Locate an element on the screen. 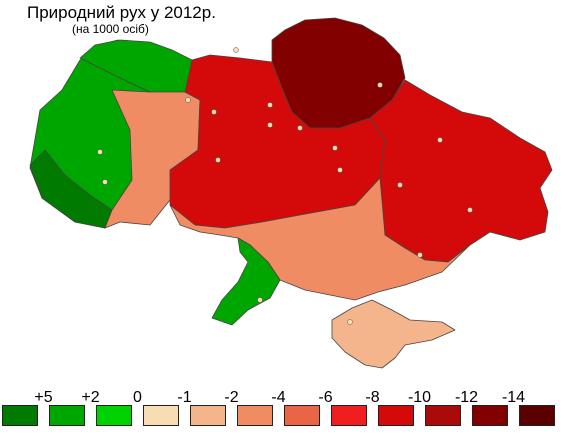 This screenshot has height=434, width=571. map-title: Природний рух у 2012р. is located at coordinates (121, 12).